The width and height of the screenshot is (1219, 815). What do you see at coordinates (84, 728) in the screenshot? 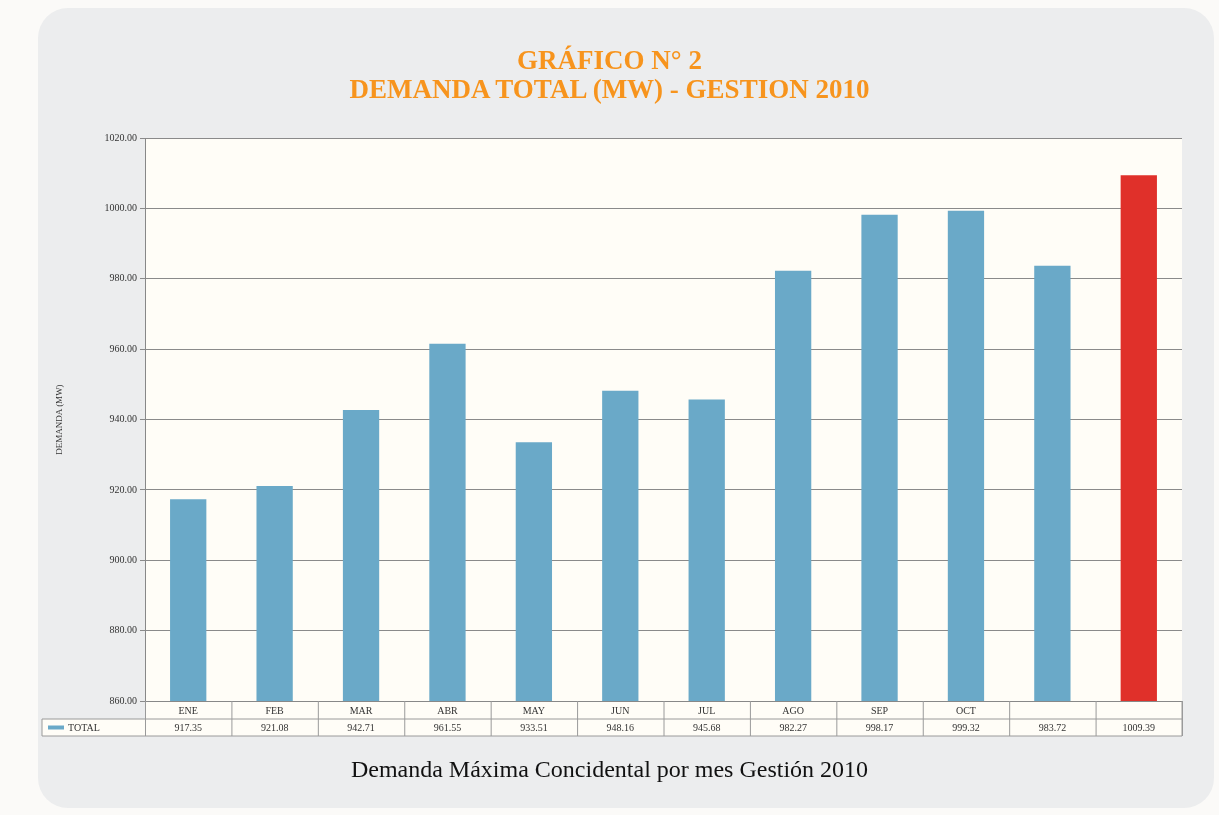
I see `legend-label: TOTAL` at bounding box center [84, 728].